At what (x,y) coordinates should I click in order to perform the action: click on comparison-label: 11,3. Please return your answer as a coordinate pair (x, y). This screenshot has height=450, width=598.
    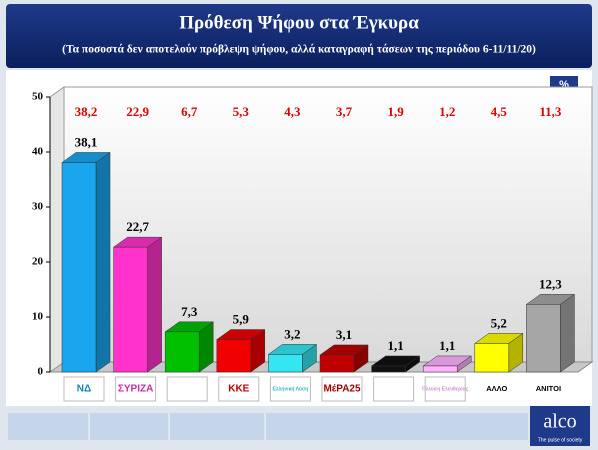
    Looking at the image, I should click on (550, 111).